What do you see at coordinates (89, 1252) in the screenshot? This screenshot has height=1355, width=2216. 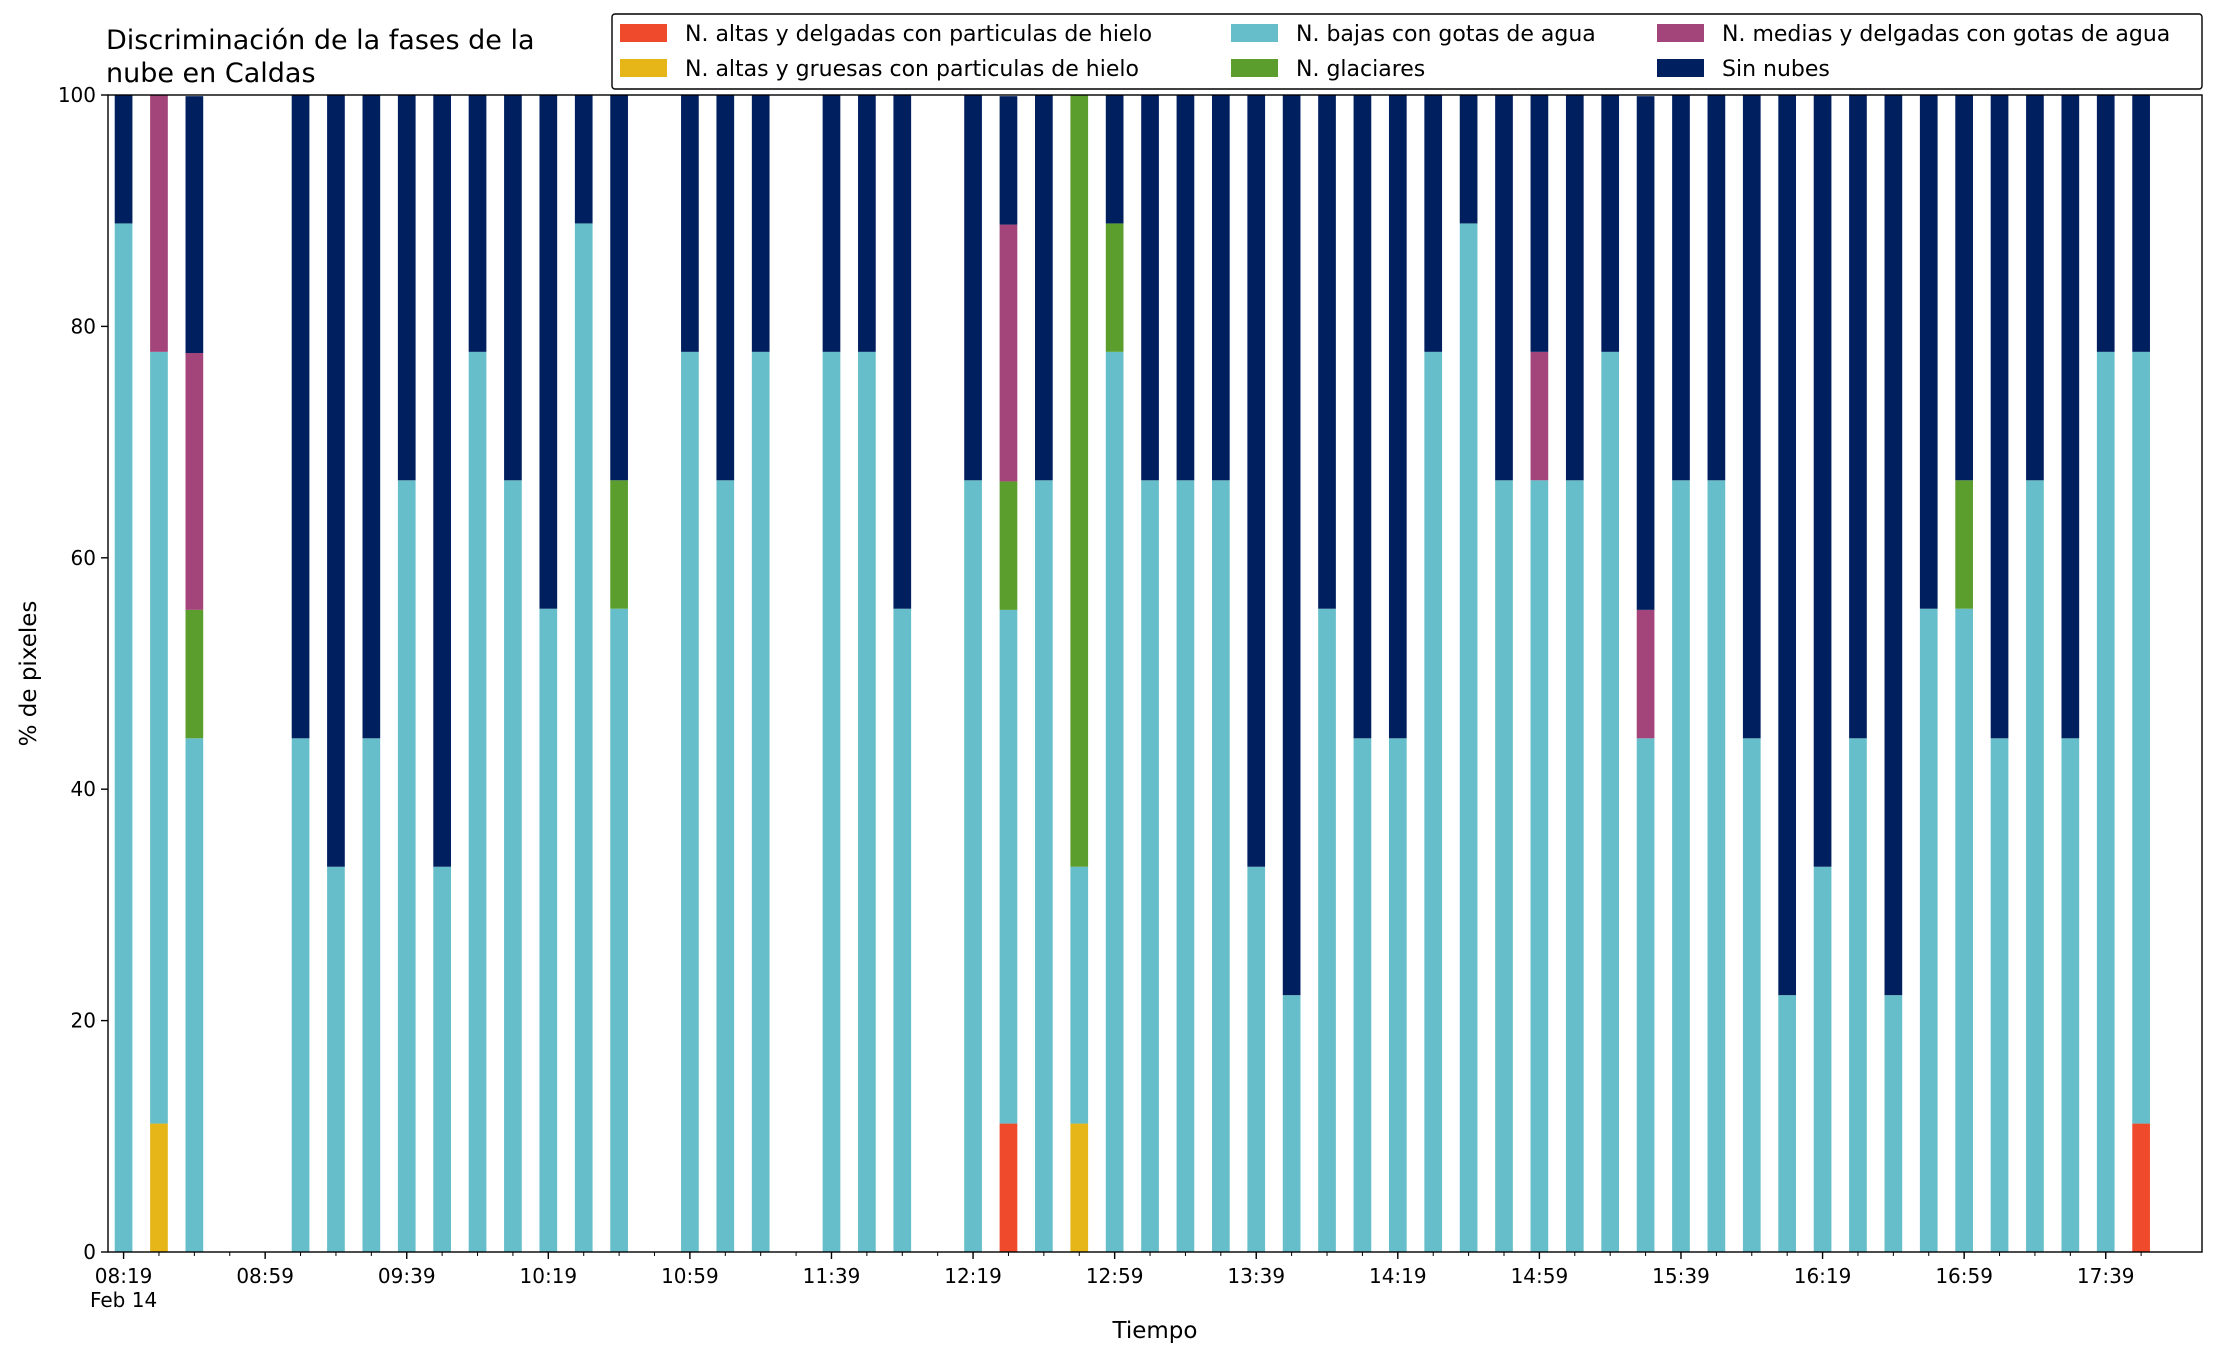 I see `y-tick-label: 0` at bounding box center [89, 1252].